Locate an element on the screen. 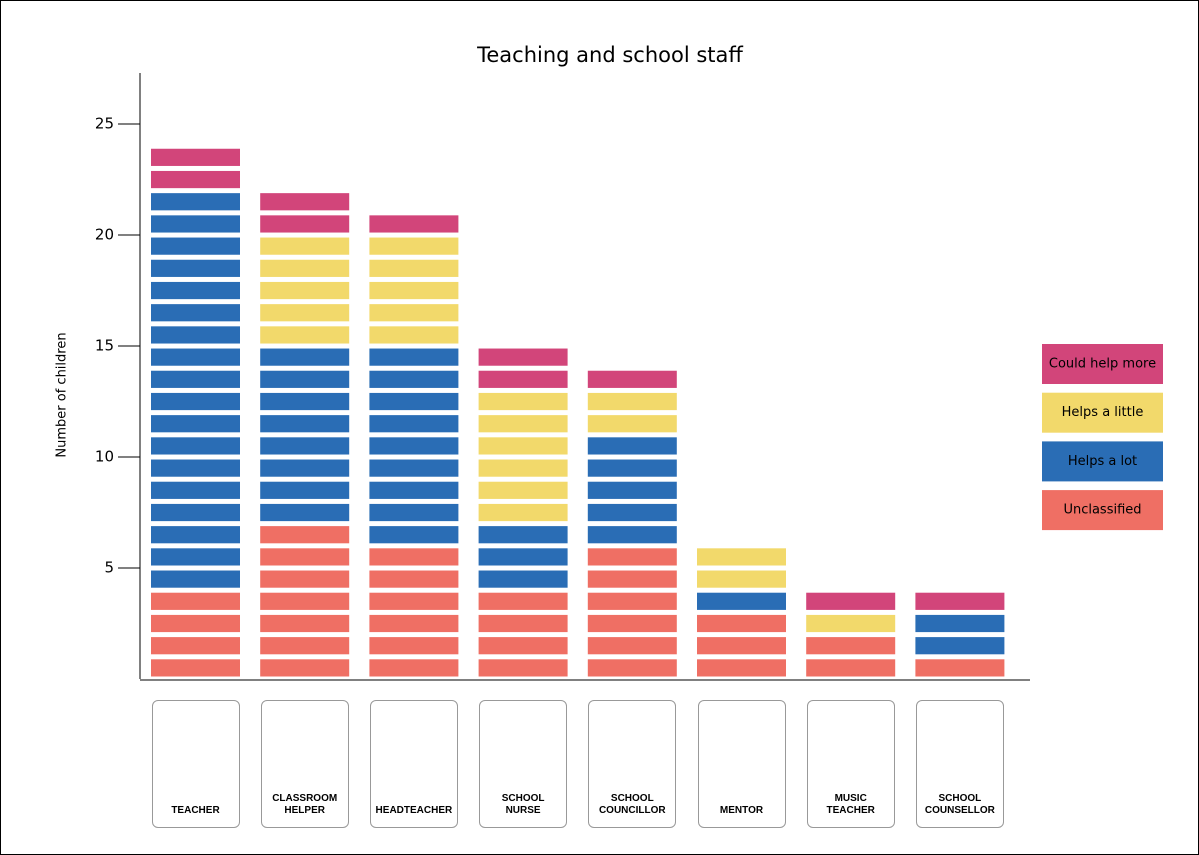  x-tick-label: MUSIC TEACHER is located at coordinates (850, 804).